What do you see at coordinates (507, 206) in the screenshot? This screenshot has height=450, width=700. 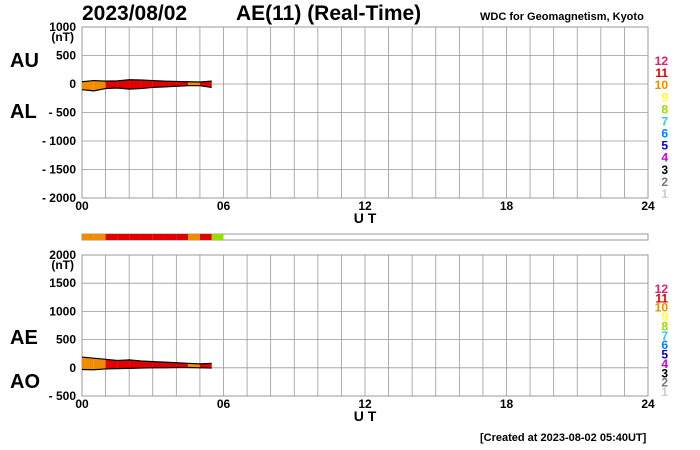 I see `upper-x-tick-label: 18` at bounding box center [507, 206].